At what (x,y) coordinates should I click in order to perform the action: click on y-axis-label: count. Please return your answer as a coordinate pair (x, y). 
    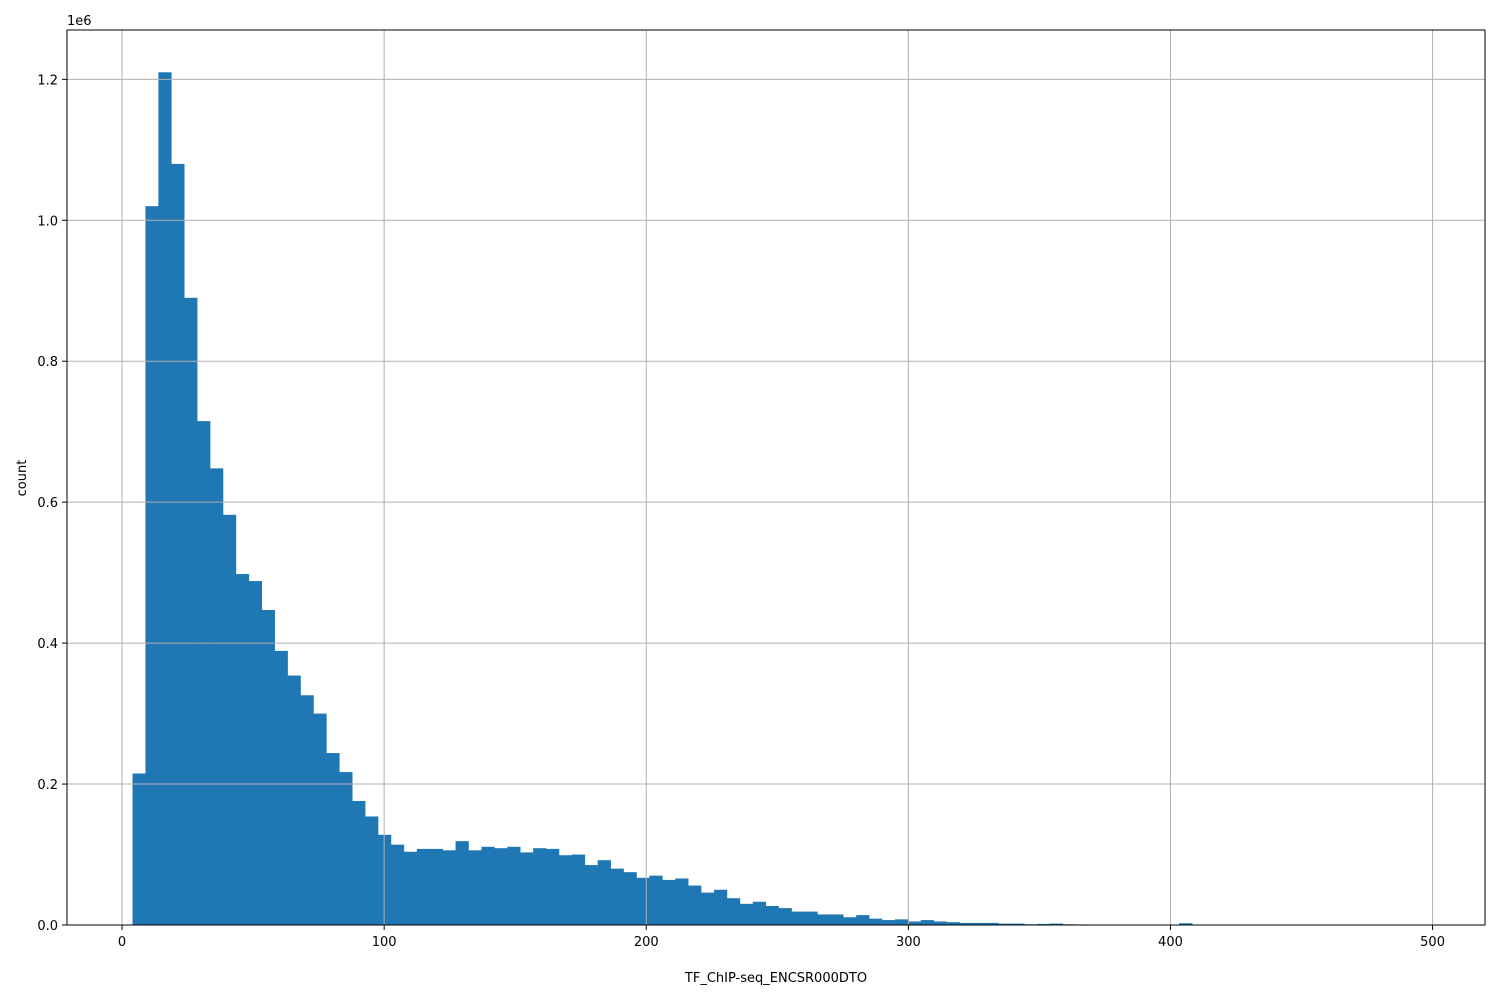
    Looking at the image, I should click on (22, 478).